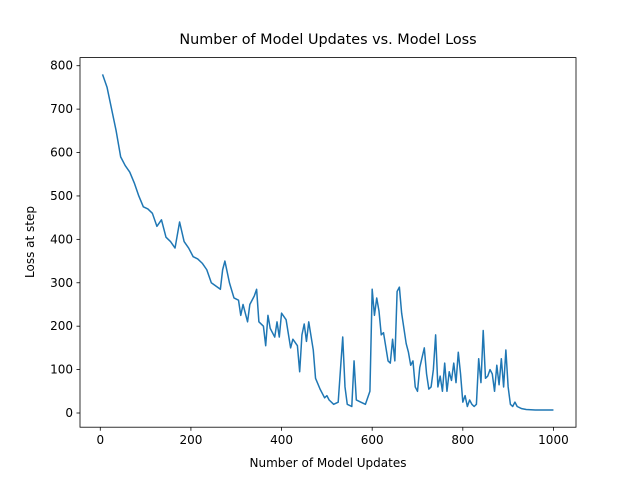 Image resolution: width=640 pixels, height=480 pixels. I want to click on x-tick-label: 0, so click(100, 440).